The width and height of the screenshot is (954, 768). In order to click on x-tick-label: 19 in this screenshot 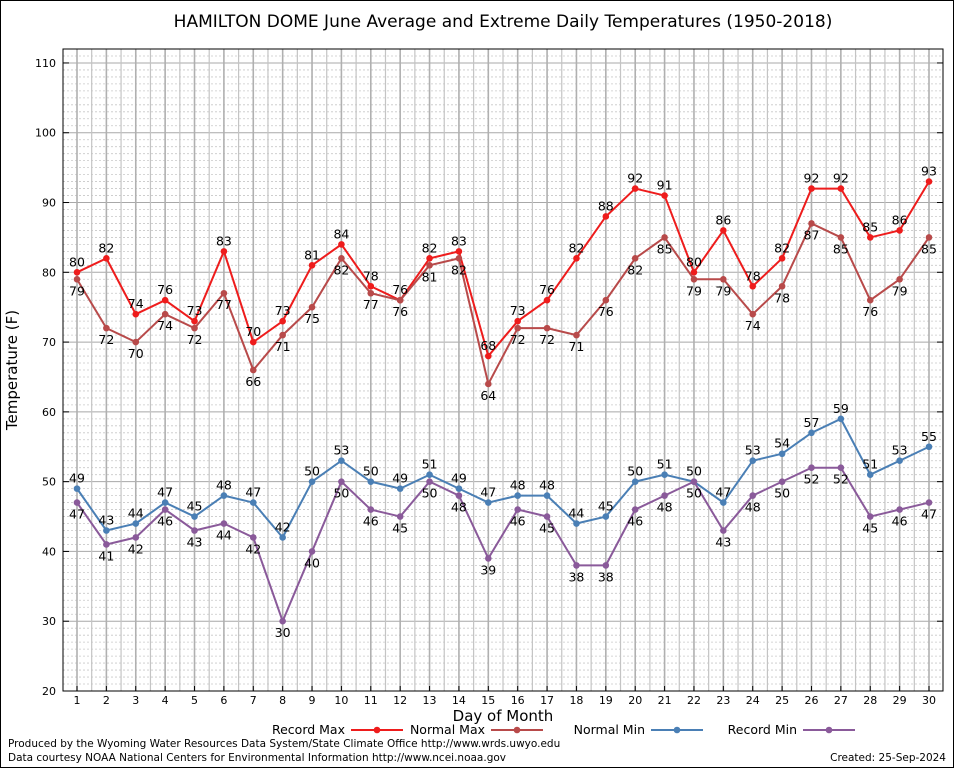, I will do `click(606, 700)`.